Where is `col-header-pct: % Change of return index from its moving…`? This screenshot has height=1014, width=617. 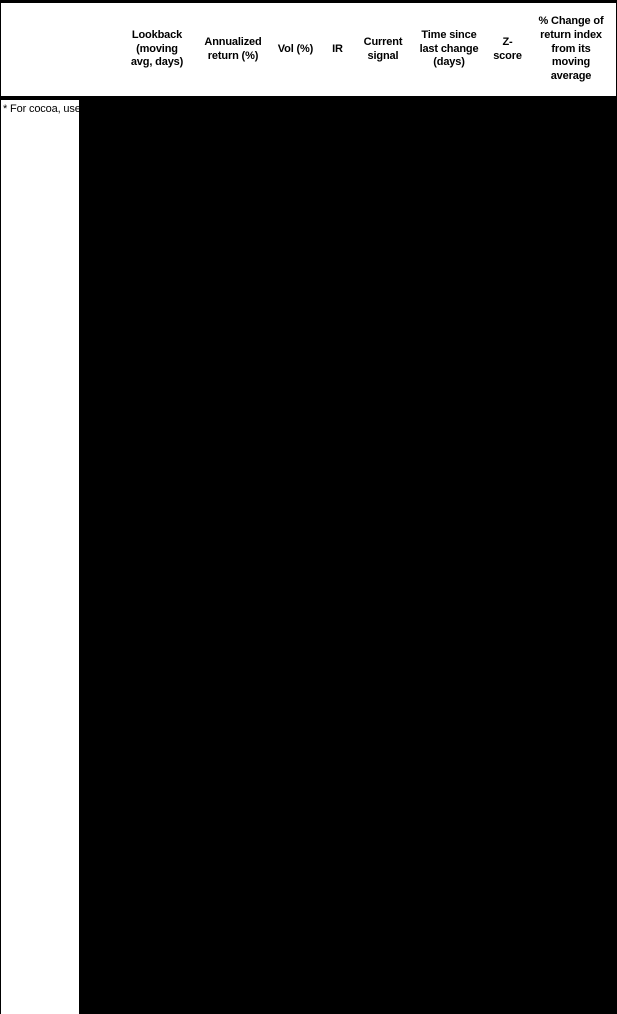
col-header-pct: % Change of return index from its moving… is located at coordinates (571, 50).